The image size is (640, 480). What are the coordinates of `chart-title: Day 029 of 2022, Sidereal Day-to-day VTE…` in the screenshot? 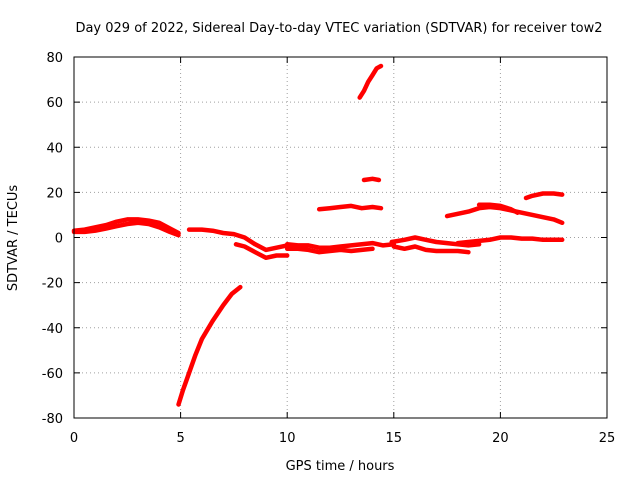 It's located at (338, 28).